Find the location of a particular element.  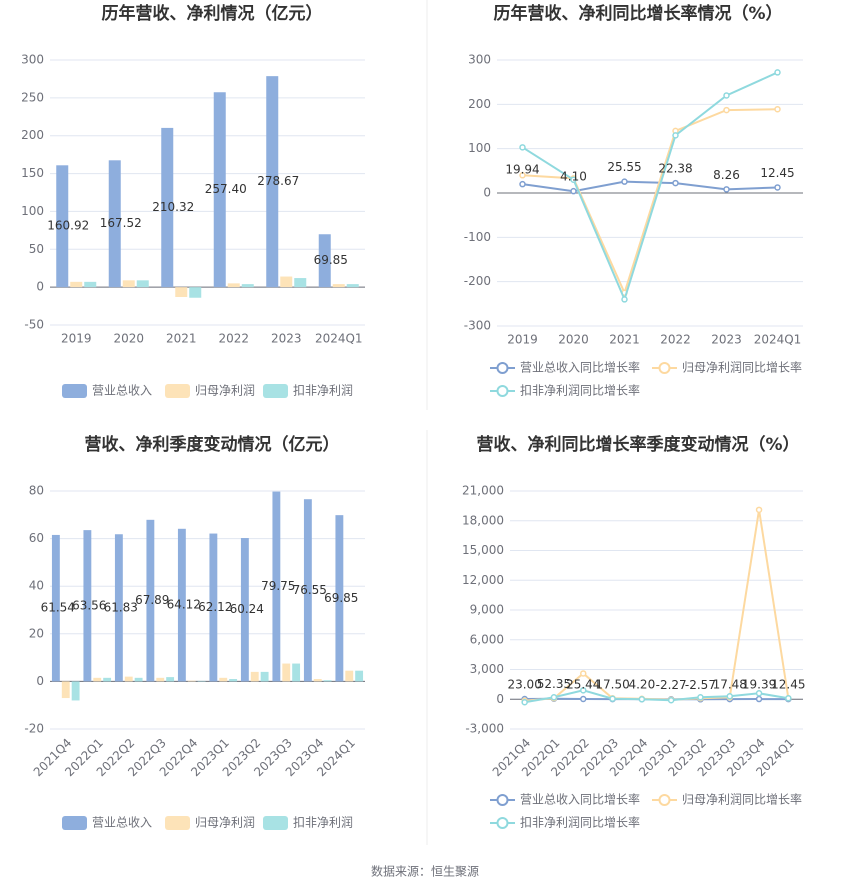

y-tick-label: 40 is located at coordinates (36, 586).